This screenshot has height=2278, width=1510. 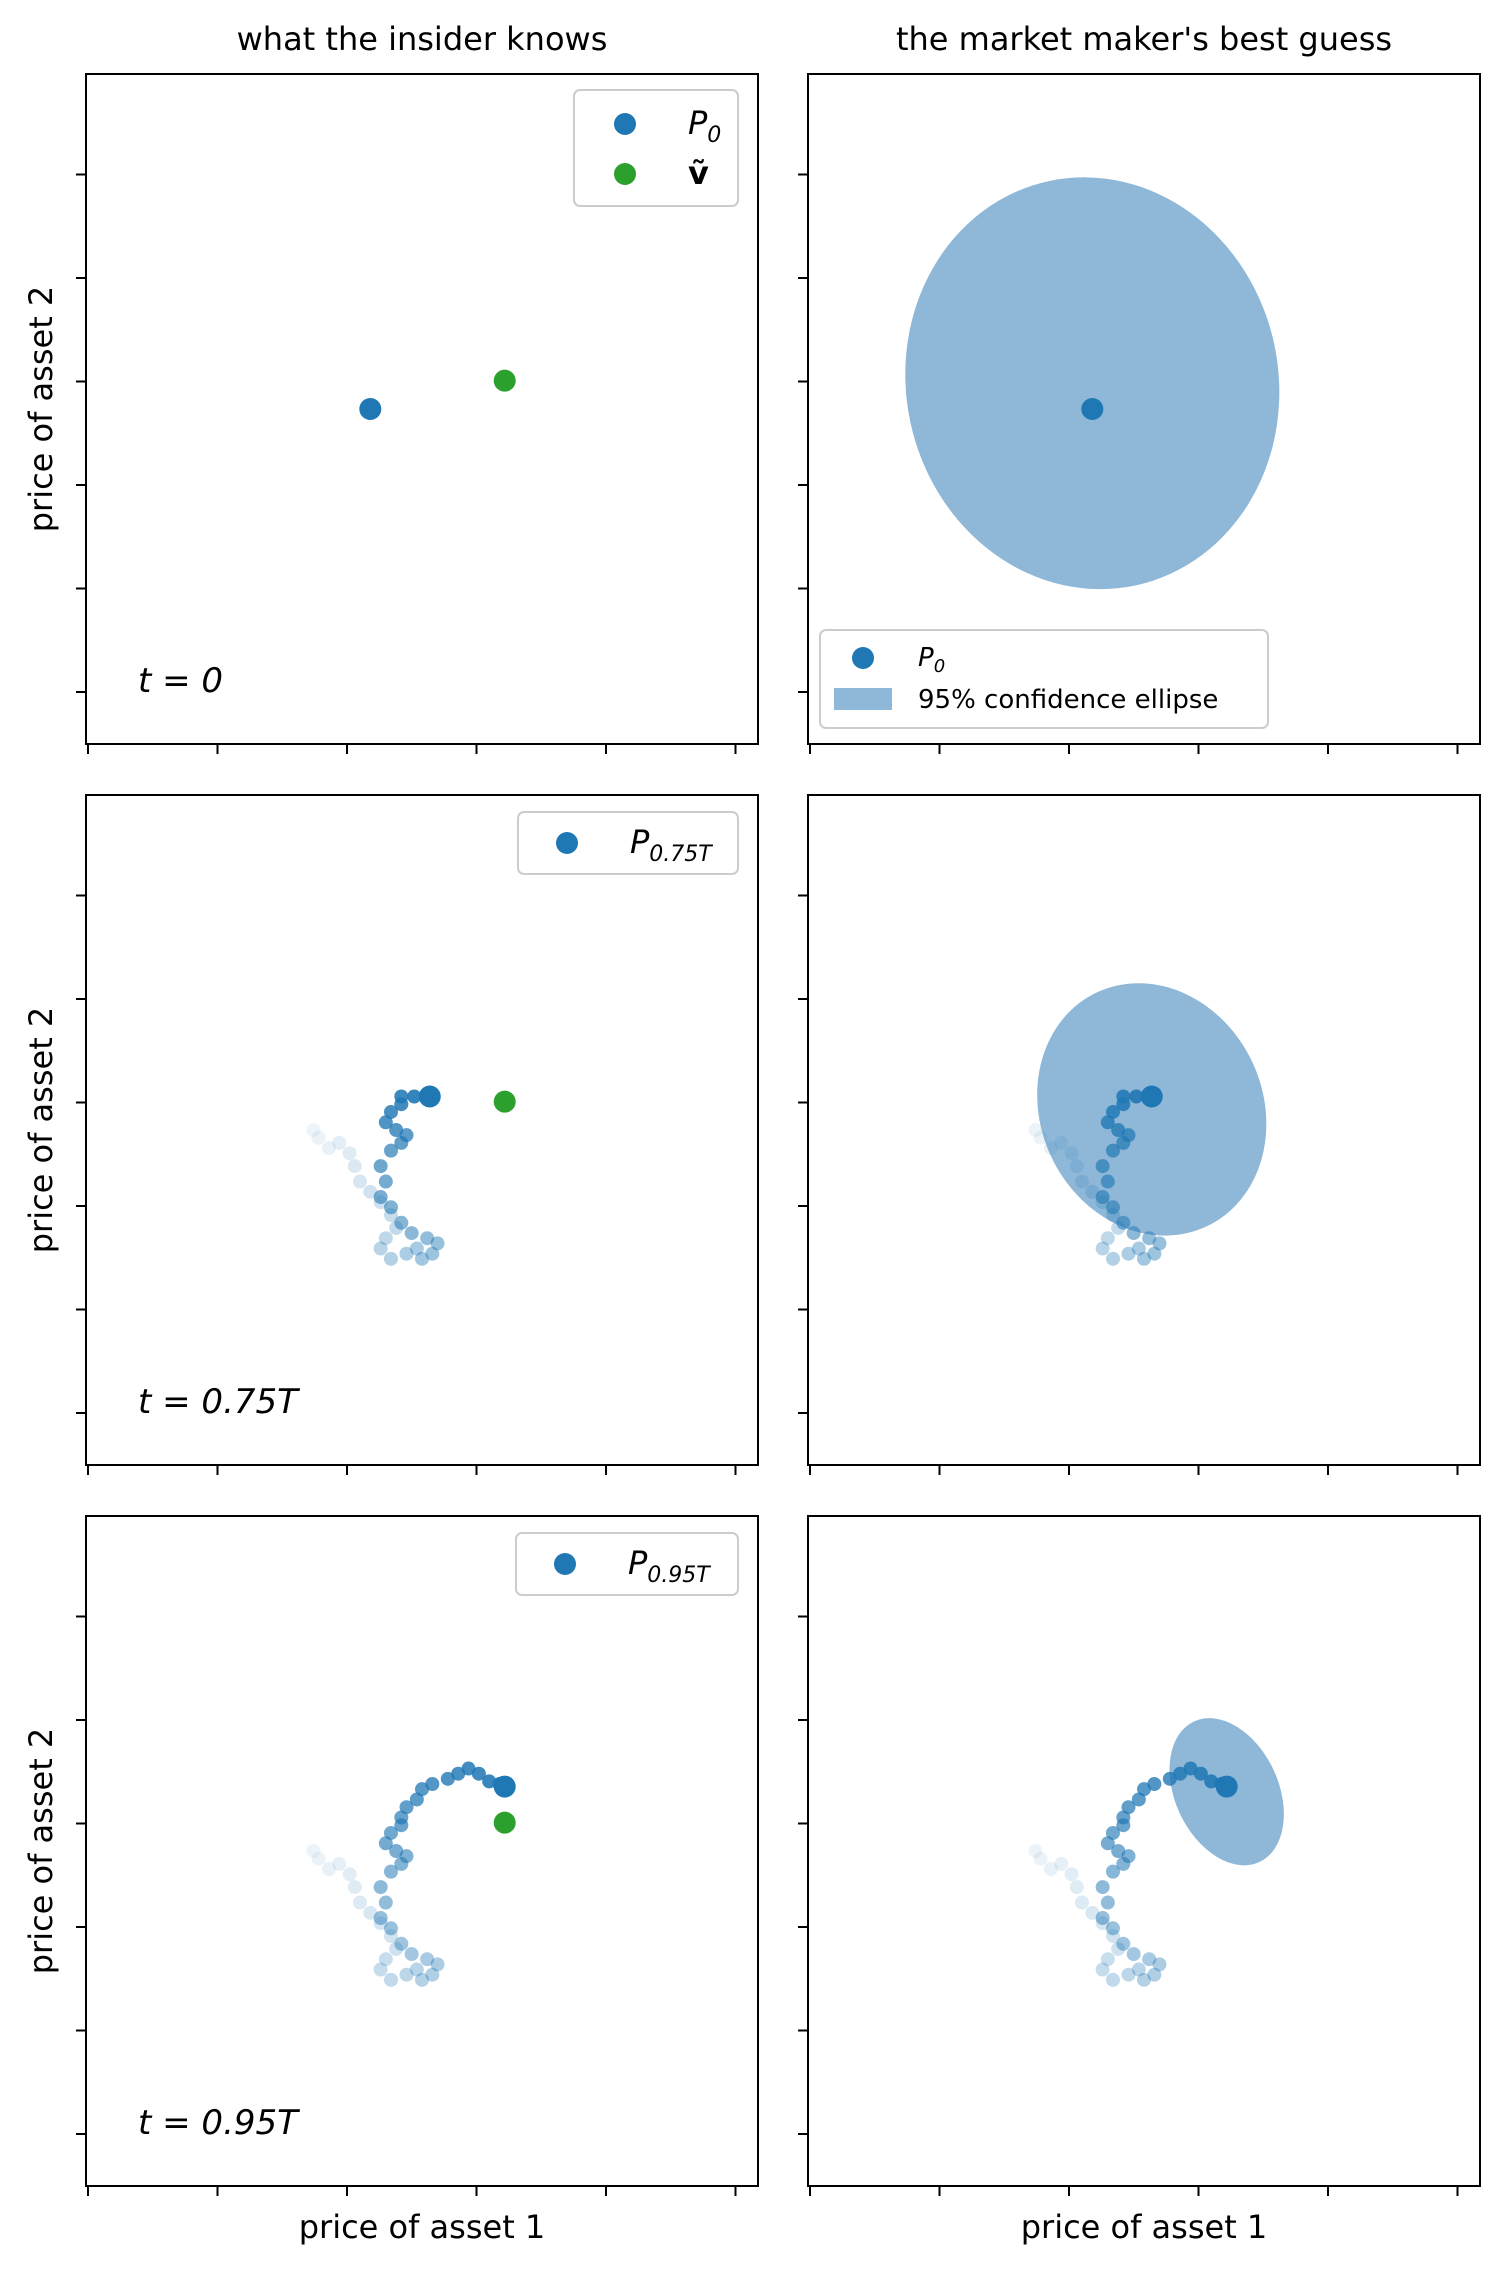 What do you see at coordinates (422, 39) in the screenshot?
I see `left-column-title: what the insider knows` at bounding box center [422, 39].